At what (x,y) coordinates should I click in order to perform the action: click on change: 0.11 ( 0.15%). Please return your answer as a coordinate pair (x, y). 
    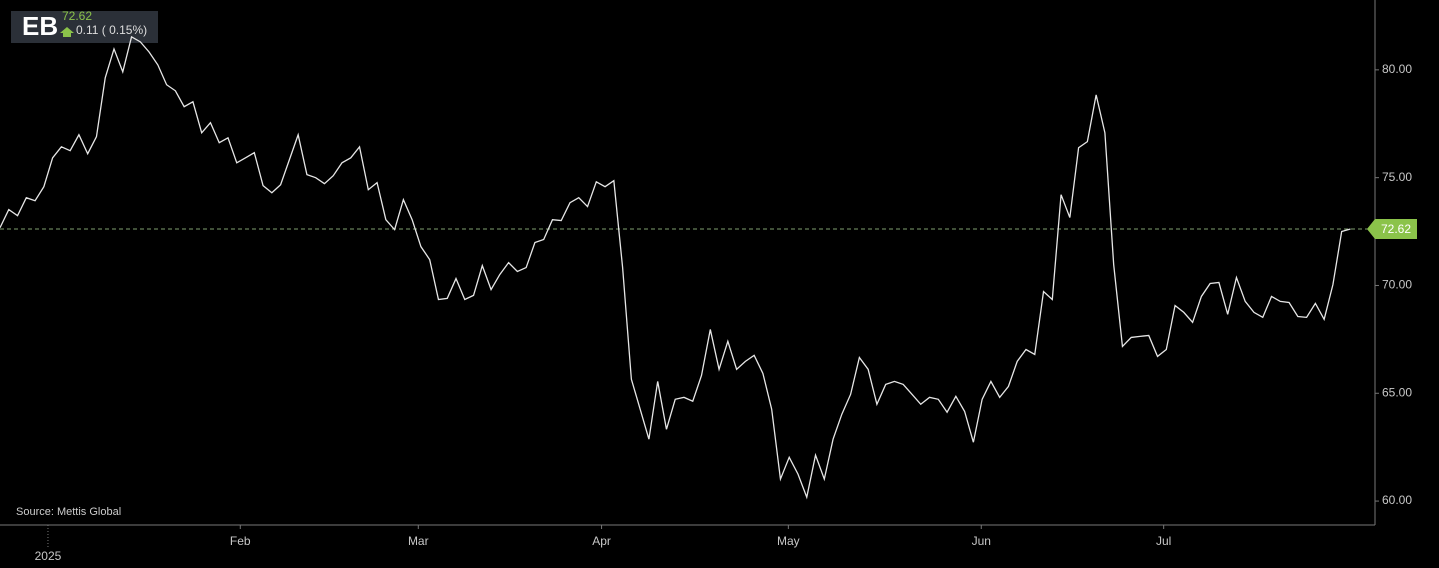
    Looking at the image, I should click on (111, 30).